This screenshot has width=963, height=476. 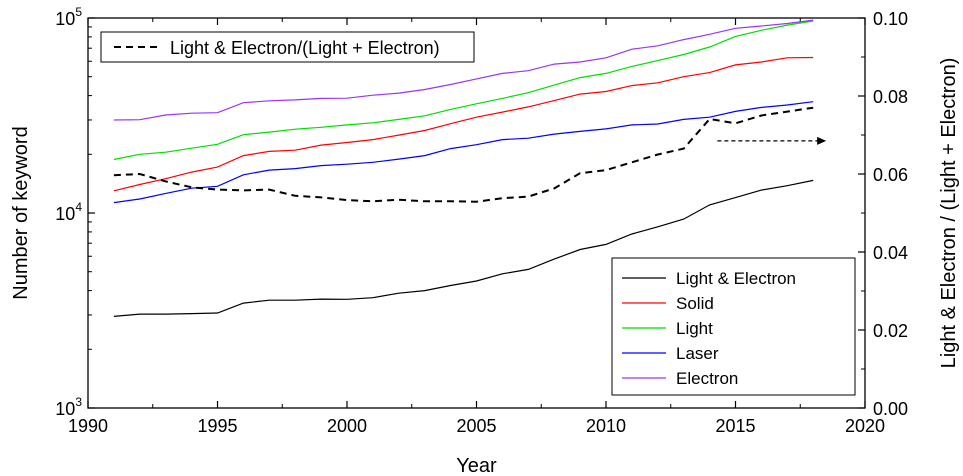 I want to click on y-axis-right: 0.00 0.02 0.04 0.06 0.08 0.10, so click(x=883, y=214).